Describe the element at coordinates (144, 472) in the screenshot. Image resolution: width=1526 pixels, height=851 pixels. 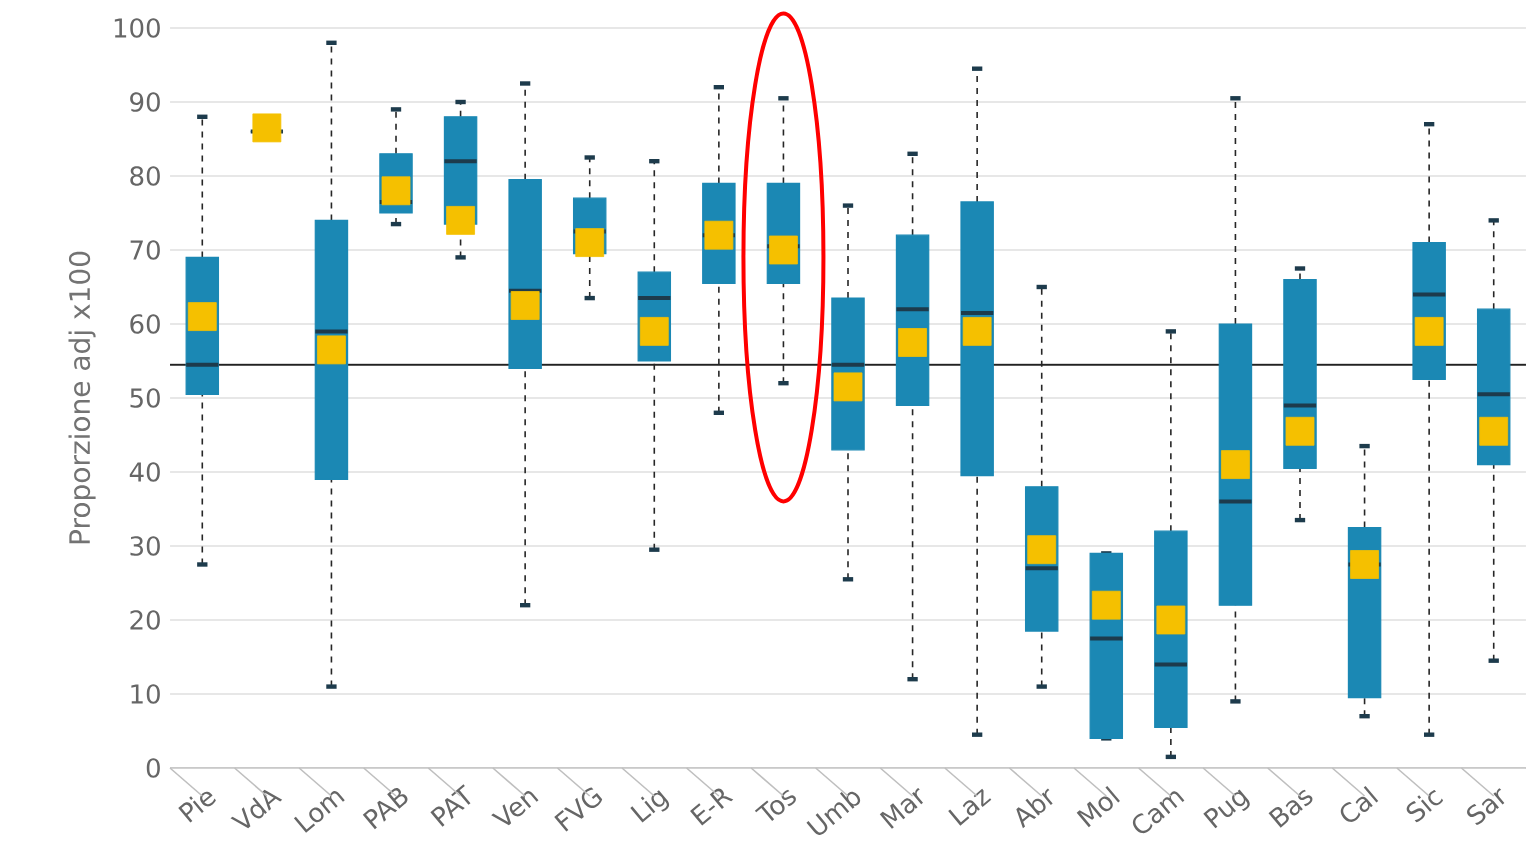
I see `y-tick-label: 40` at that location.